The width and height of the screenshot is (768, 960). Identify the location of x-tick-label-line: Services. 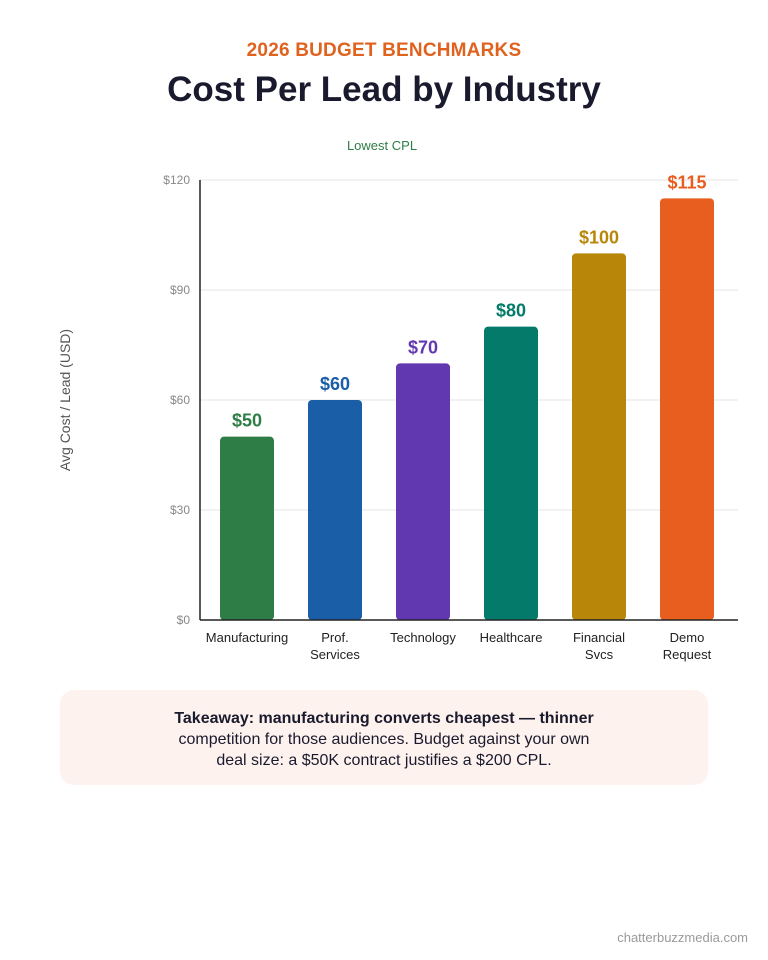
(335, 654).